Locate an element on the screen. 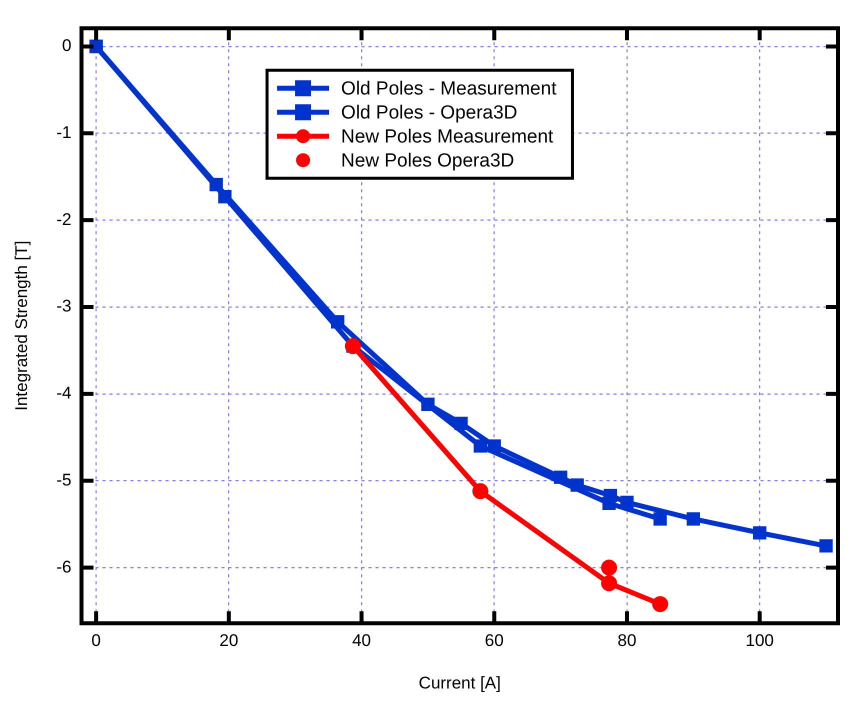  y-tick-label: -5 is located at coordinates (64, 480).